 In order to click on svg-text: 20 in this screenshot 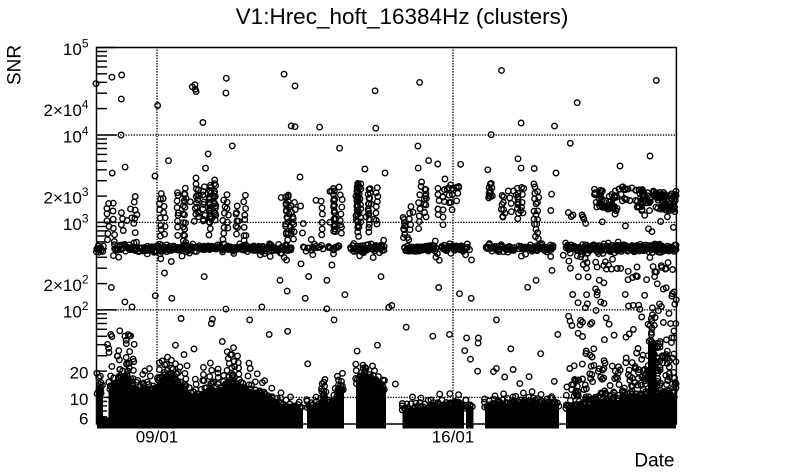, I will do `click(79, 373)`.